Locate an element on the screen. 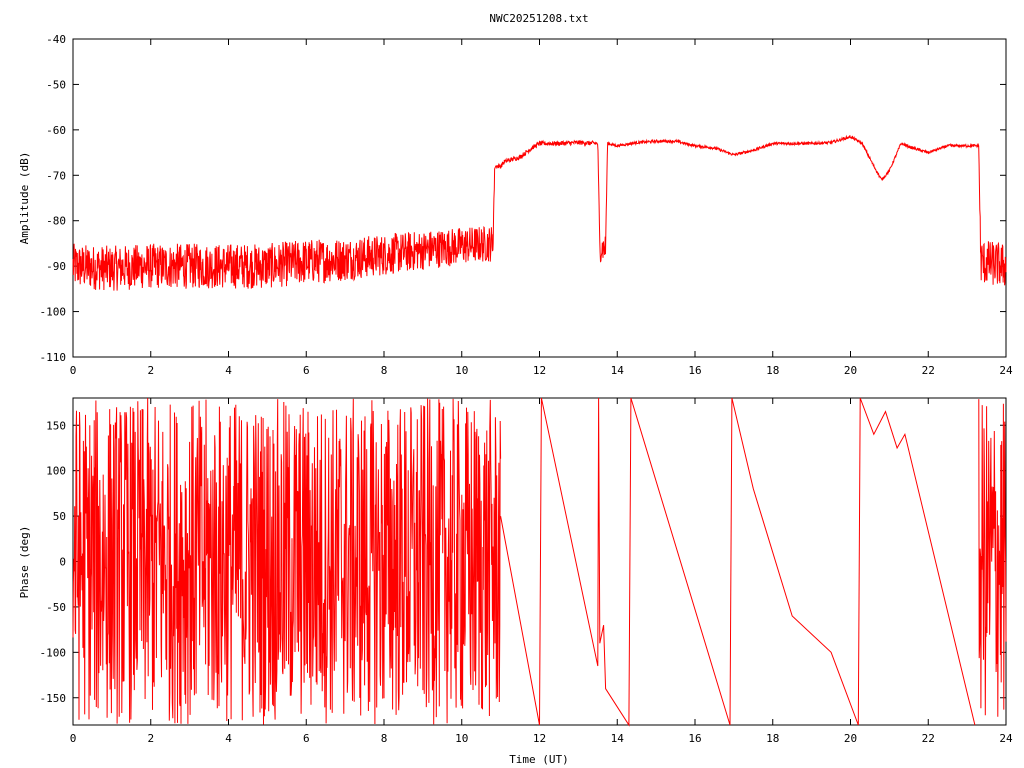 This screenshot has height=768, width=1024. y-tick-label: -90 is located at coordinates (56, 266).